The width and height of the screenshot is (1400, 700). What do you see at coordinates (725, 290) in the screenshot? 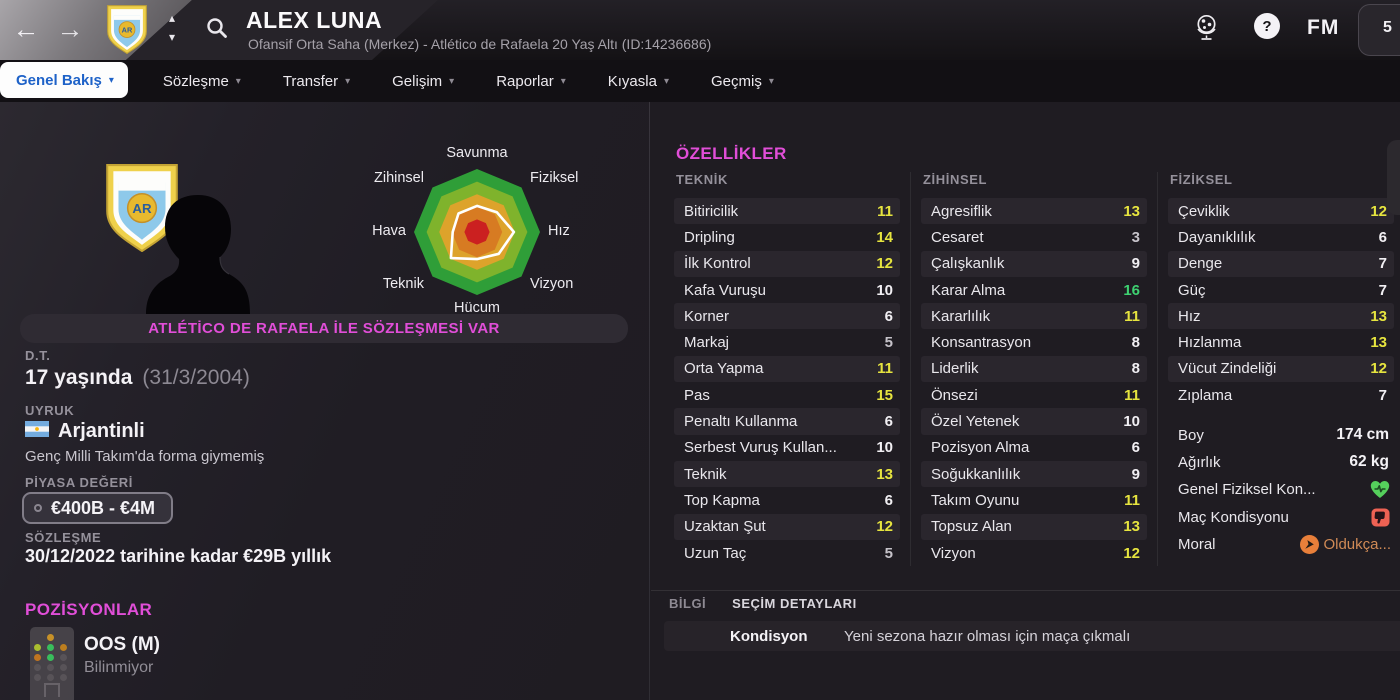
I see `attribute-name: Kafa Vuruşu` at bounding box center [725, 290].